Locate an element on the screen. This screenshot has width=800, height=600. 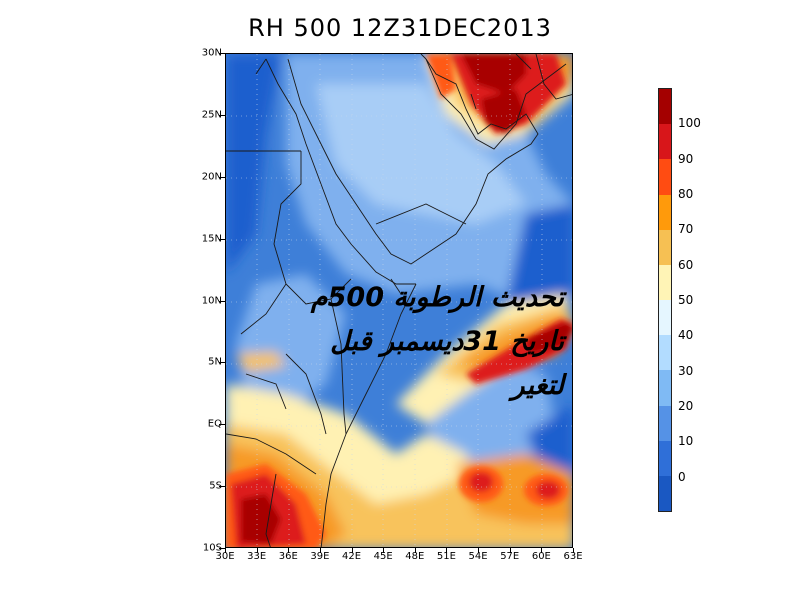
colorbar-tick-label: 40 is located at coordinates (686, 335).